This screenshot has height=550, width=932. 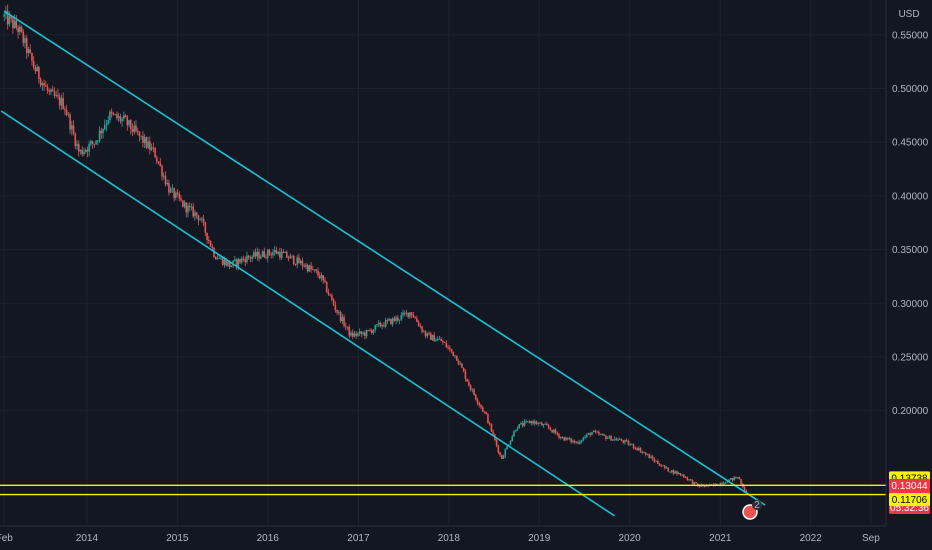 What do you see at coordinates (177, 538) in the screenshot?
I see `time-tick-label: 2015` at bounding box center [177, 538].